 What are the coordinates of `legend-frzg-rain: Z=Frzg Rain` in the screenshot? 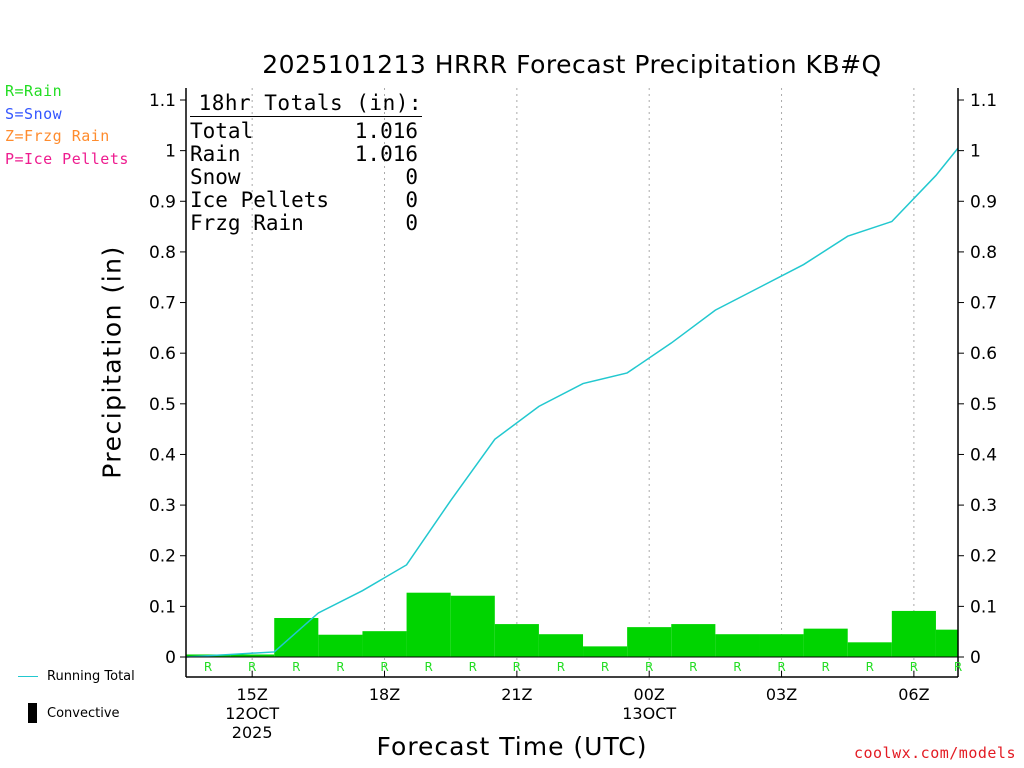 It's located at (57, 136).